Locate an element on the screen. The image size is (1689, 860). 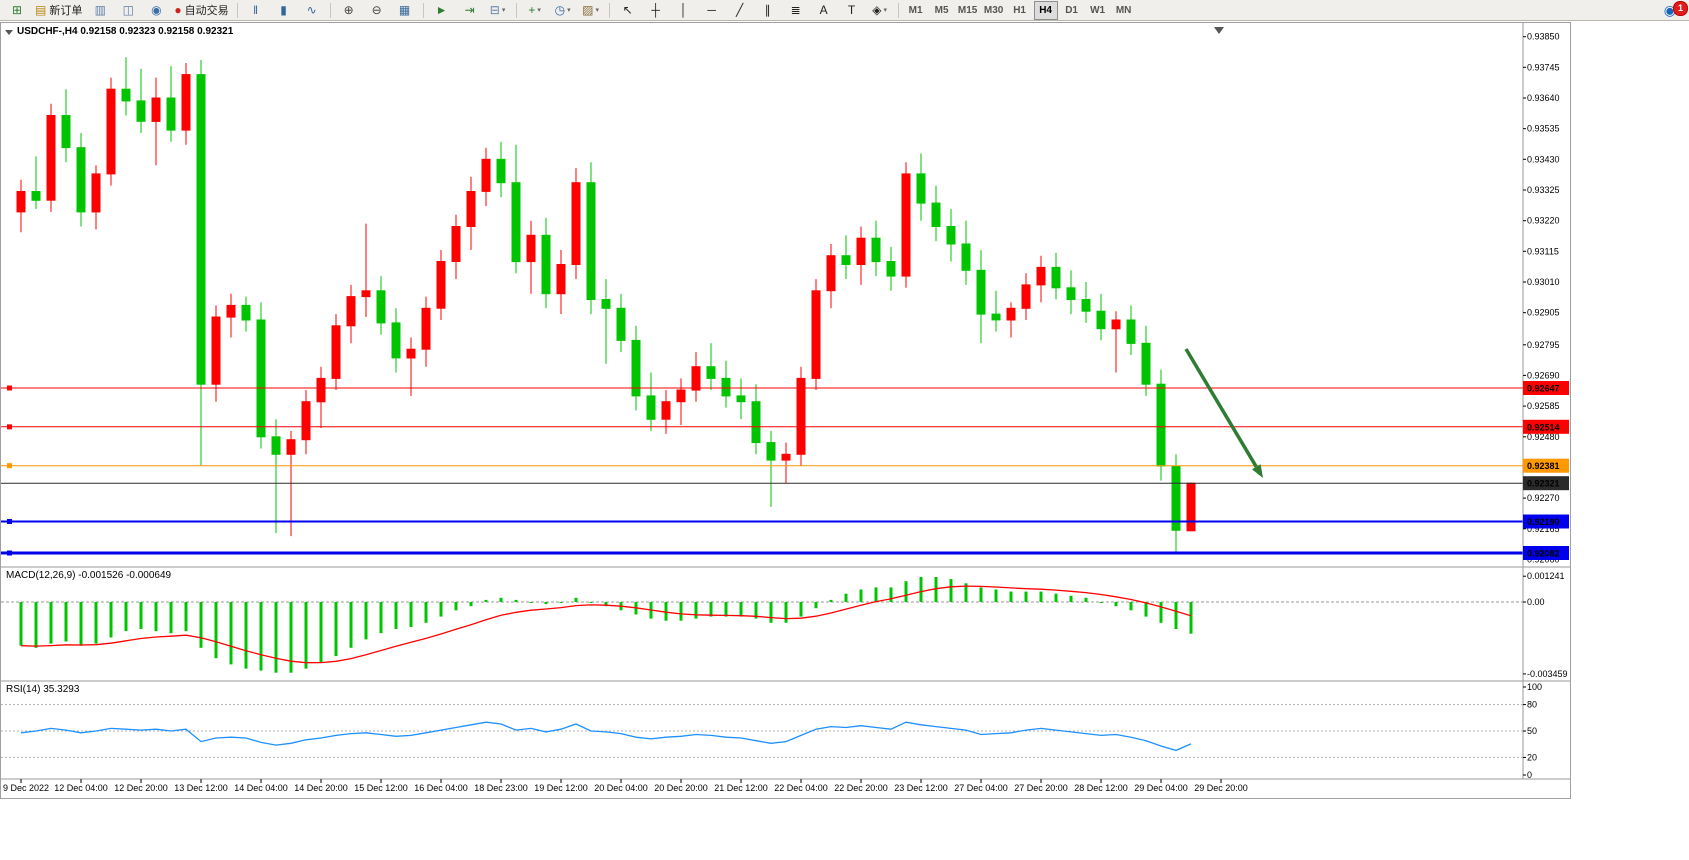
indicators-icon-glyph: + is located at coordinates (532, 10).